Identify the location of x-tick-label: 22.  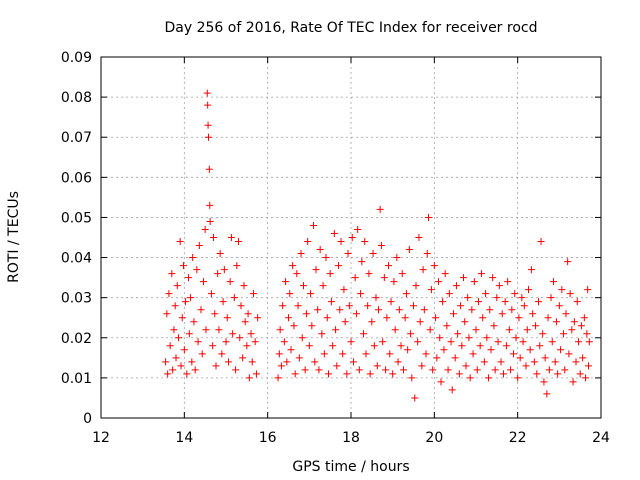
(518, 438).